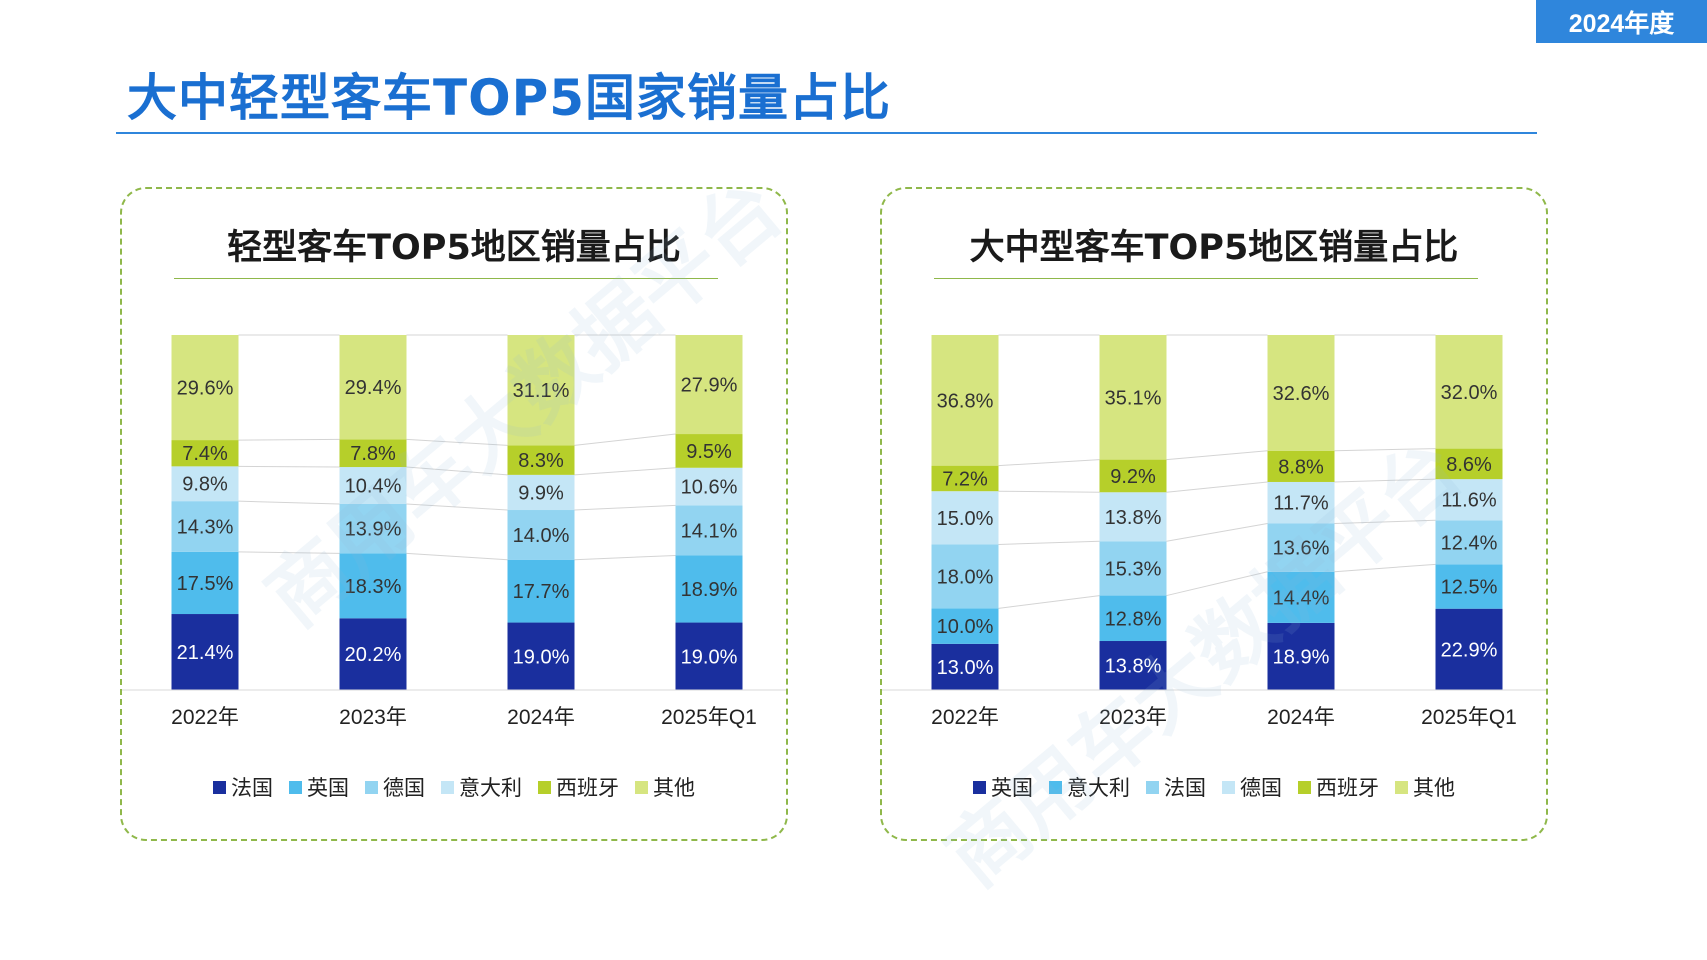 The image size is (1707, 960). I want to click on data-label: 22.9%, so click(1469, 650).